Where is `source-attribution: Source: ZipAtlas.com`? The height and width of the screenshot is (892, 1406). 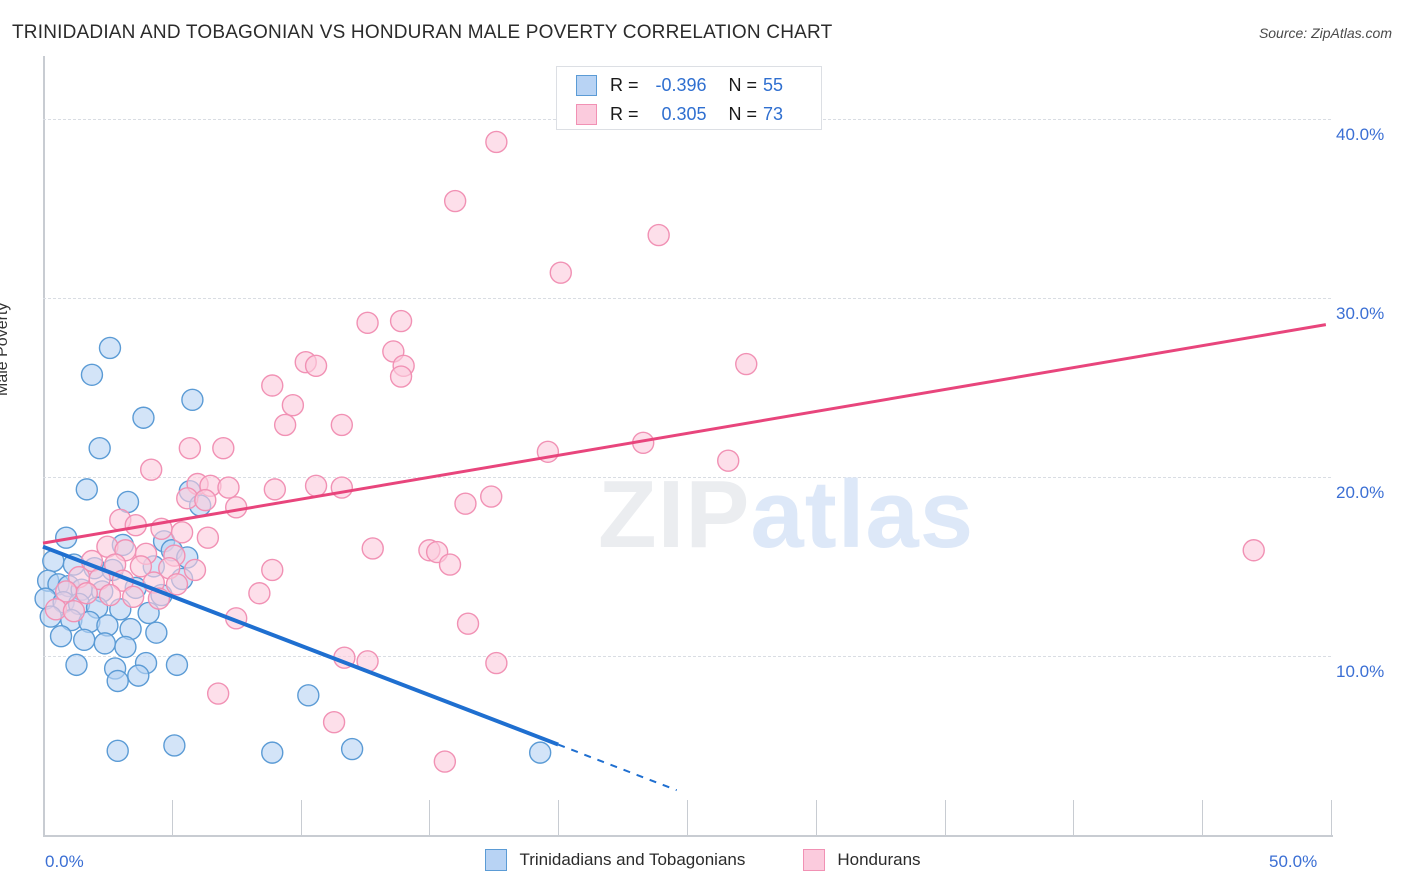 source-attribution: Source: ZipAtlas.com is located at coordinates (1325, 33).